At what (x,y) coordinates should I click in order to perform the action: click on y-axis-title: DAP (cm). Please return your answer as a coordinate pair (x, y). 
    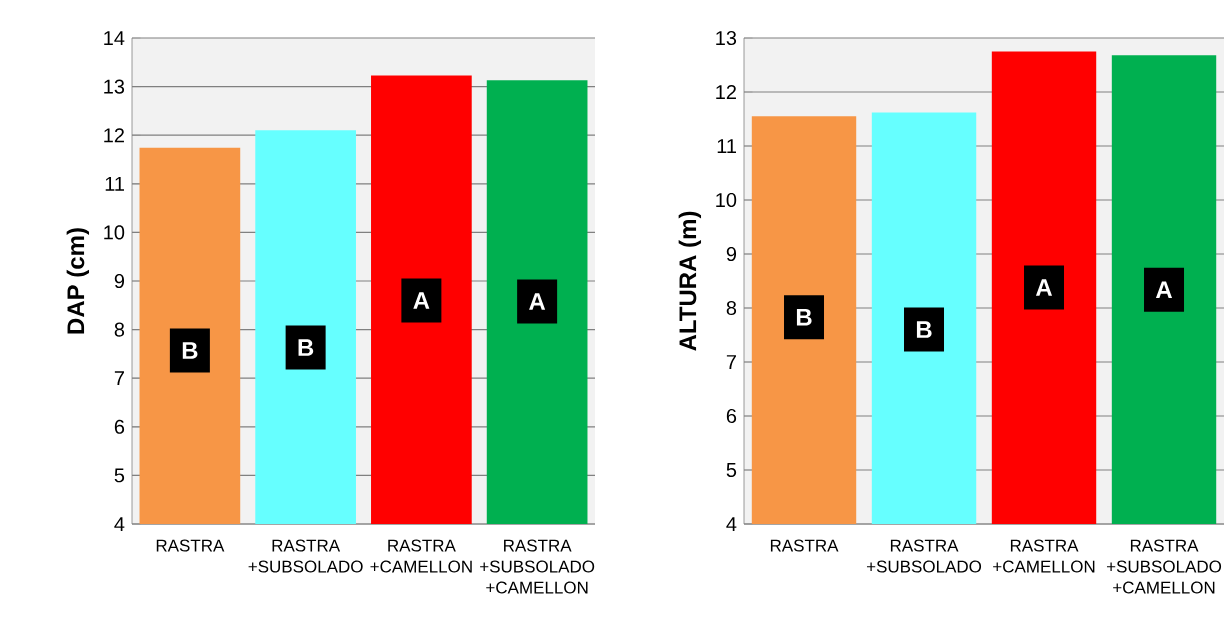
    Looking at the image, I should click on (78, 281).